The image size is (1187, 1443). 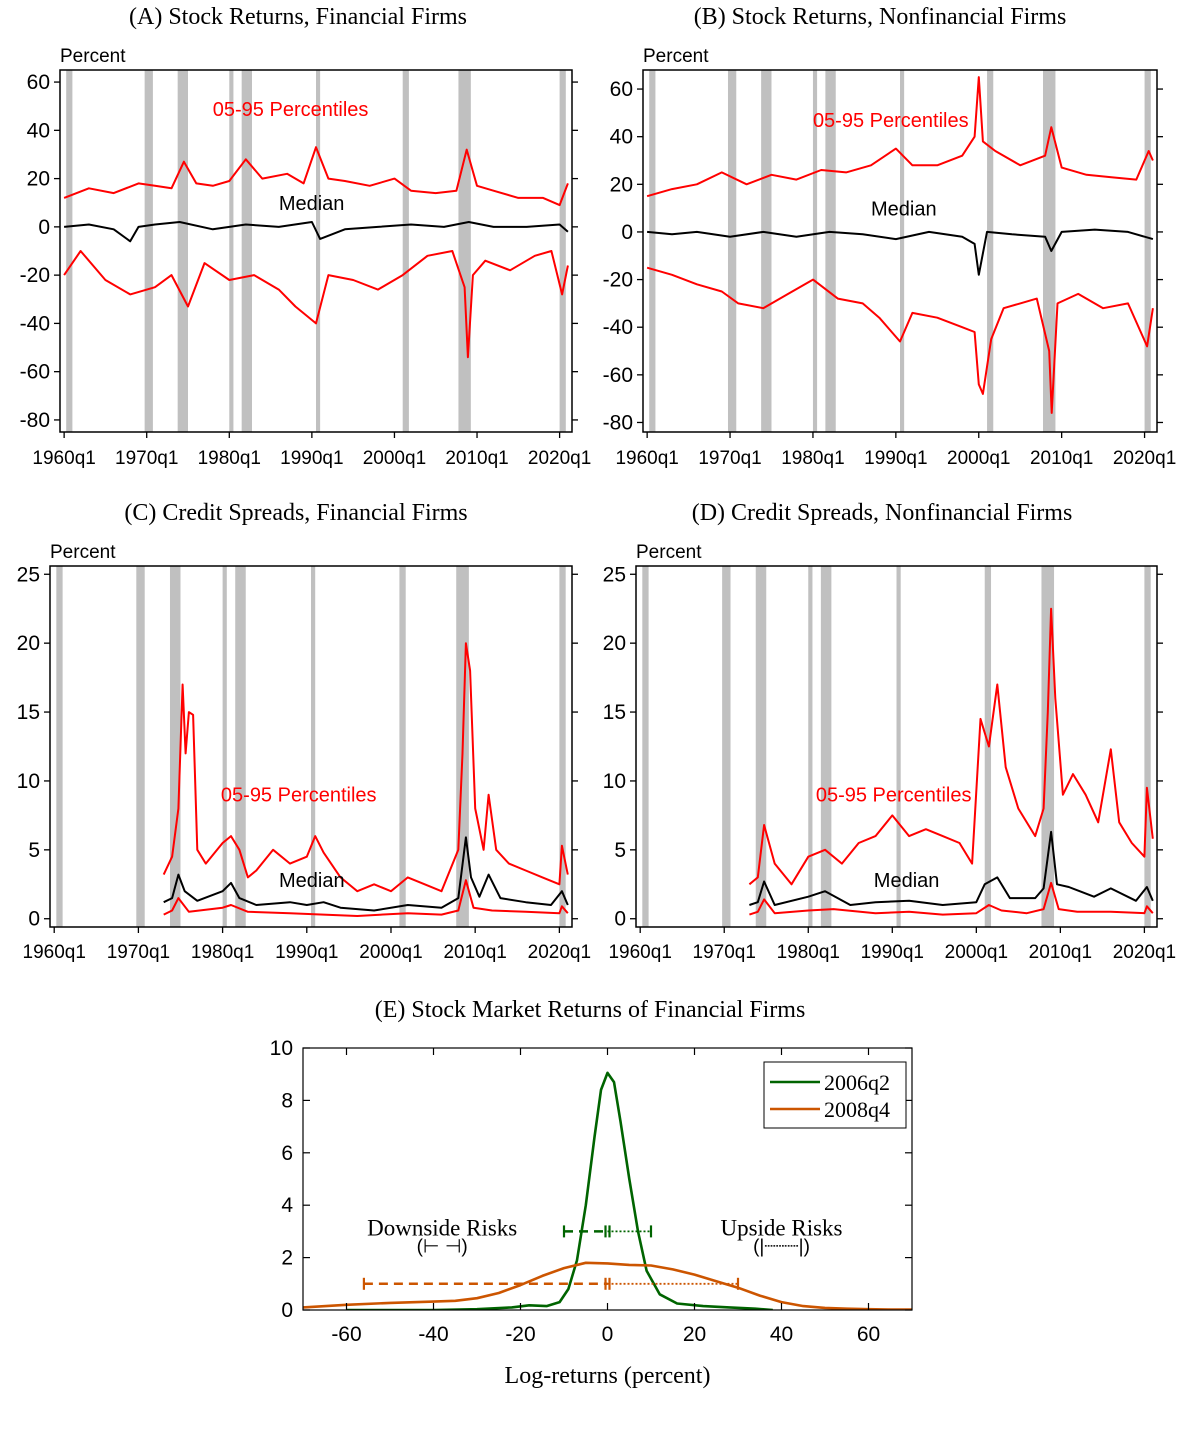 What do you see at coordinates (287, 1205) in the screenshot?
I see `y-tick-label: 4` at bounding box center [287, 1205].